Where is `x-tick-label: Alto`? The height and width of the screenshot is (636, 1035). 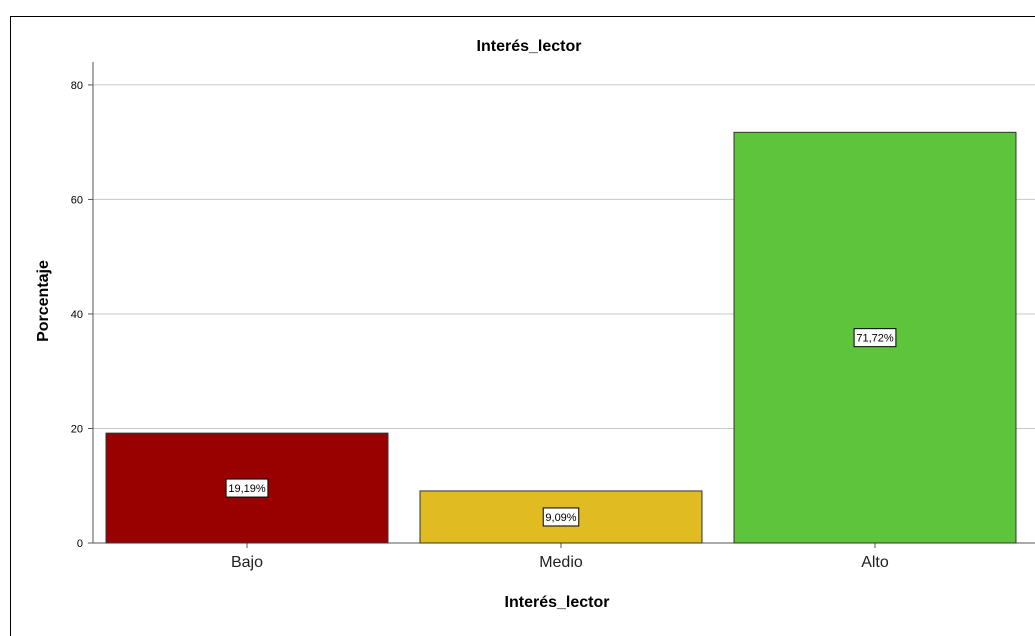
x-tick-label: Alto is located at coordinates (875, 562).